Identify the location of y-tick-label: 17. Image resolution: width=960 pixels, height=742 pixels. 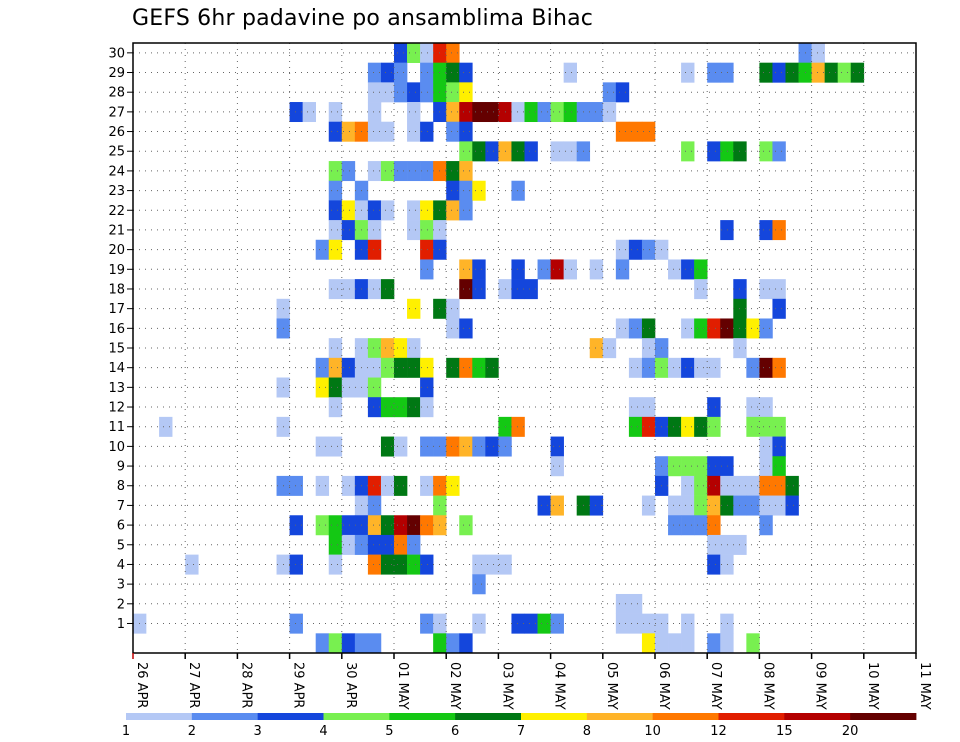
(116, 309).